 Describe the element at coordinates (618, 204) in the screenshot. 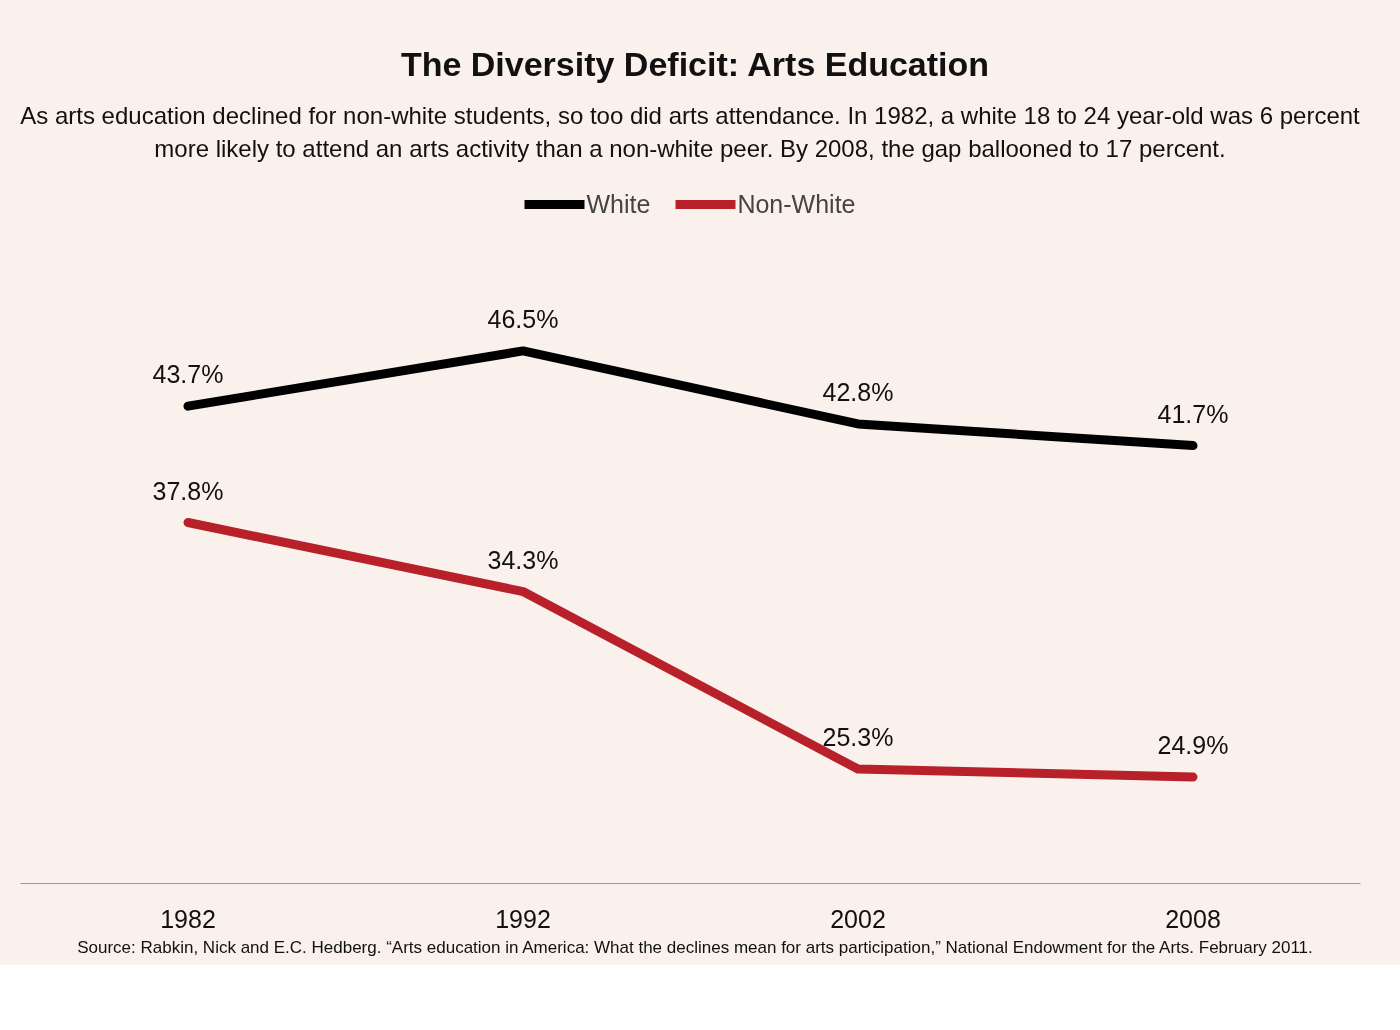

I see `legend-label: White` at that location.